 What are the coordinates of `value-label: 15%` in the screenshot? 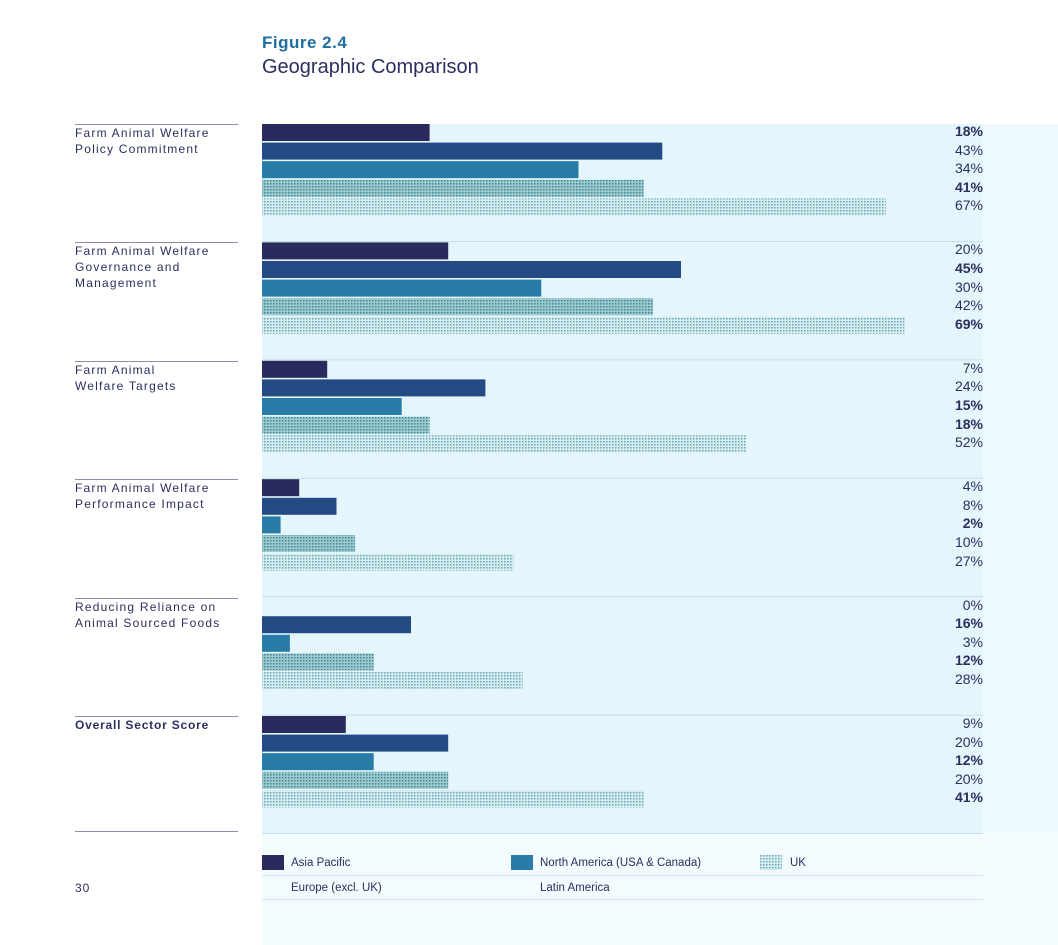 It's located at (968, 405).